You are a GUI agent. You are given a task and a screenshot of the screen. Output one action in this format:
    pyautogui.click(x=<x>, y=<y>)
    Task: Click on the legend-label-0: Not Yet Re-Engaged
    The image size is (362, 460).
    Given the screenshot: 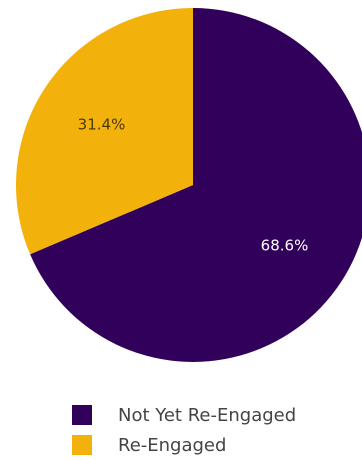 What is the action you would take?
    pyautogui.click(x=207, y=415)
    